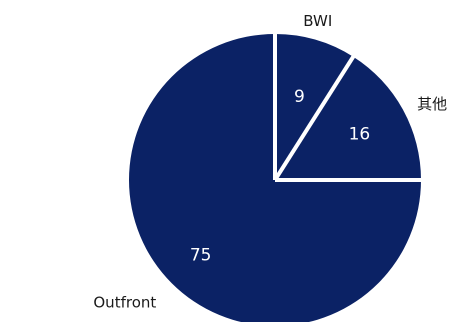  What do you see at coordinates (299, 97) in the screenshot?
I see `slice-value-label-0: 9` at bounding box center [299, 97].